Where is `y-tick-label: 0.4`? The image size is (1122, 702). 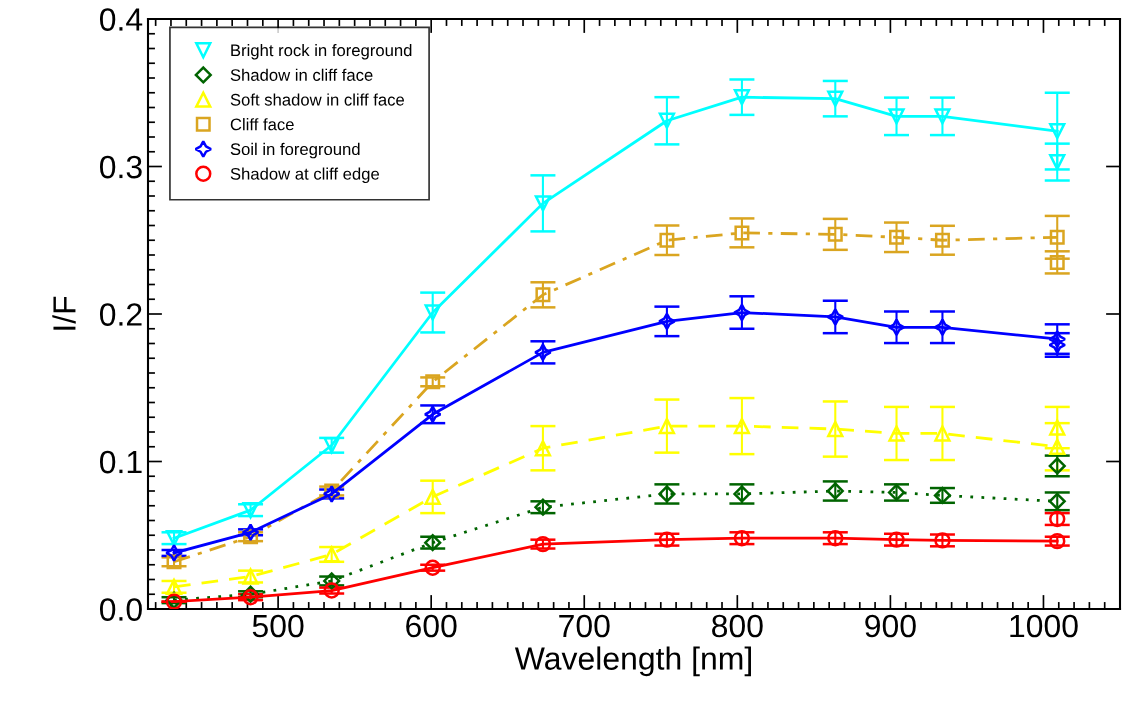
y-tick-label: 0.4 is located at coordinates (121, 19).